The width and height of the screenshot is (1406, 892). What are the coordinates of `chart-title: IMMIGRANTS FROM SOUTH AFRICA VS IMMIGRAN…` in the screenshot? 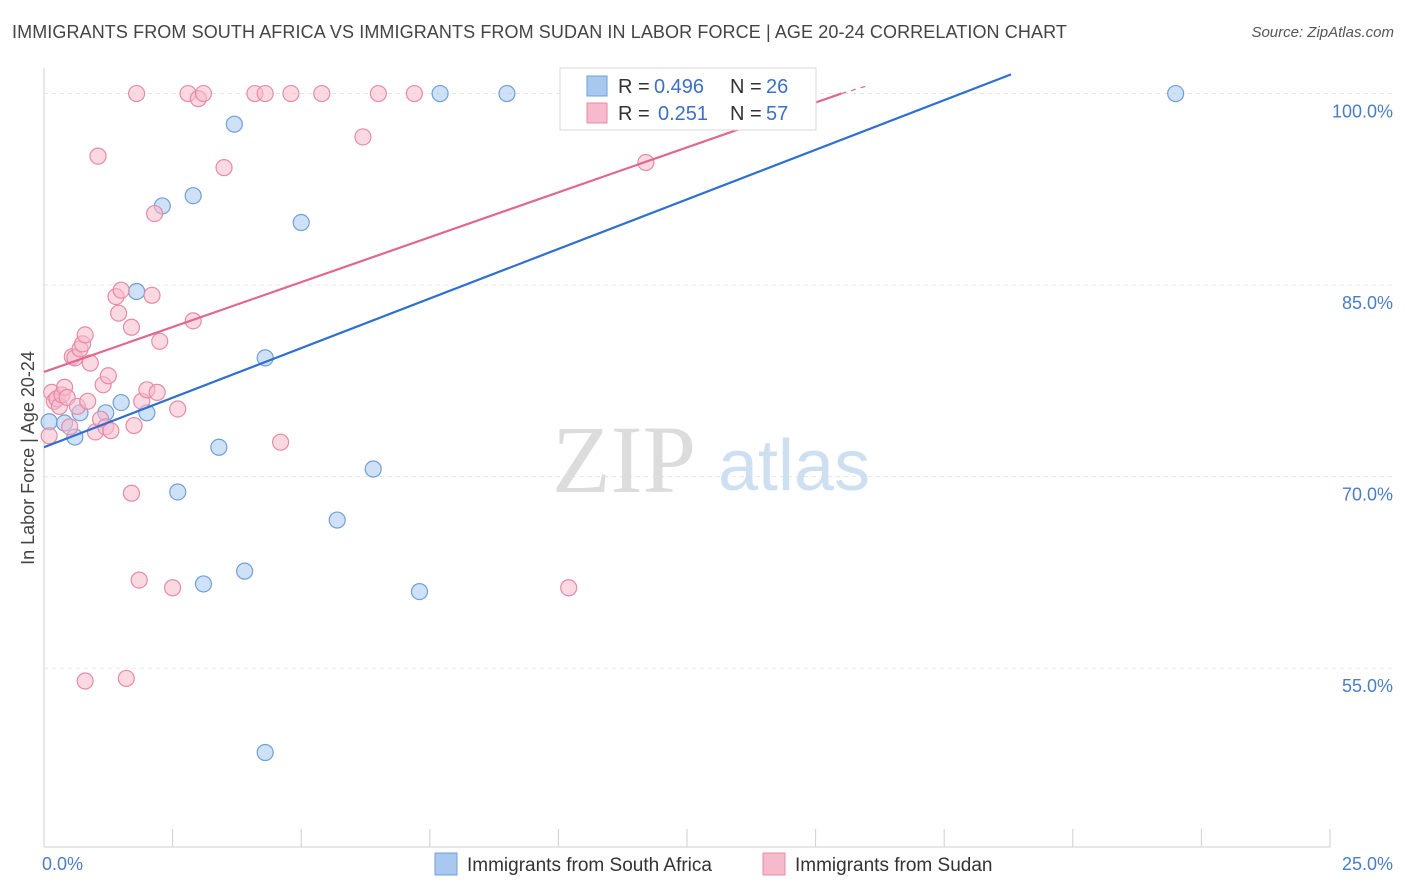 It's located at (539, 32).